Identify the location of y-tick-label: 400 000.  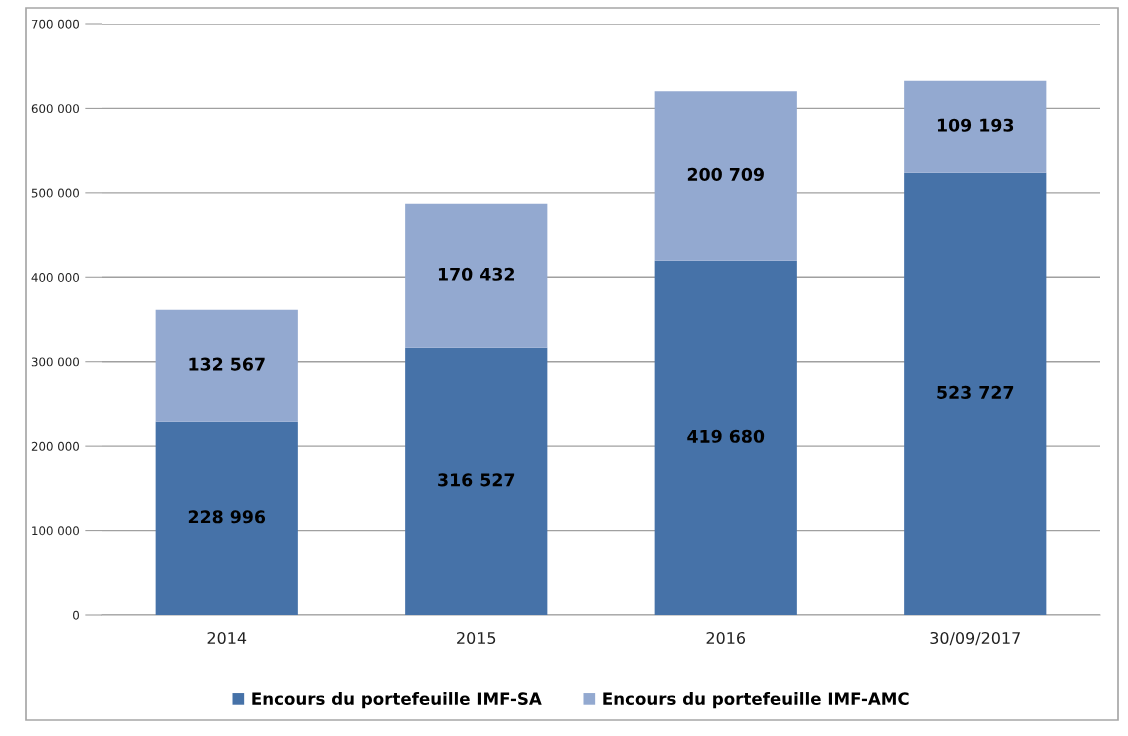
(55, 277).